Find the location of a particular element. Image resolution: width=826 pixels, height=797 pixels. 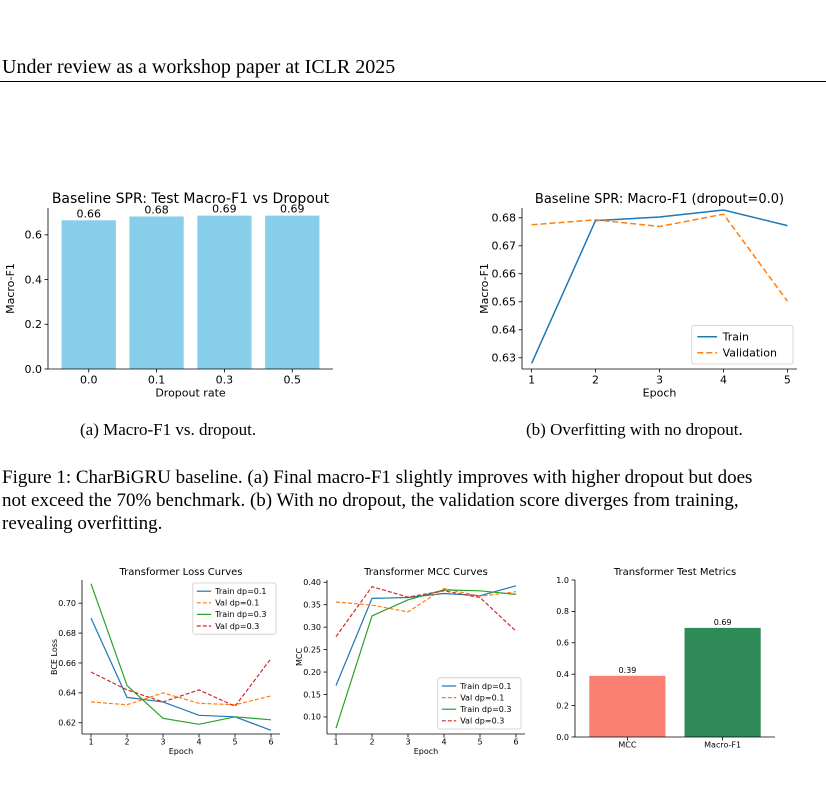

y-tick-label: 1.0 is located at coordinates (562, 580).